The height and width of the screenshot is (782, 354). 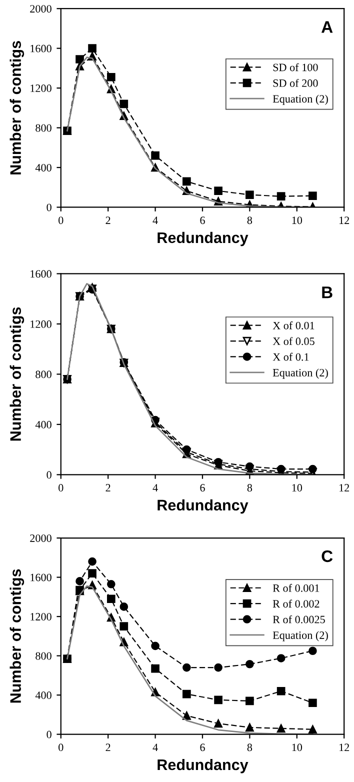 I want to click on annotation: C, so click(x=327, y=556).